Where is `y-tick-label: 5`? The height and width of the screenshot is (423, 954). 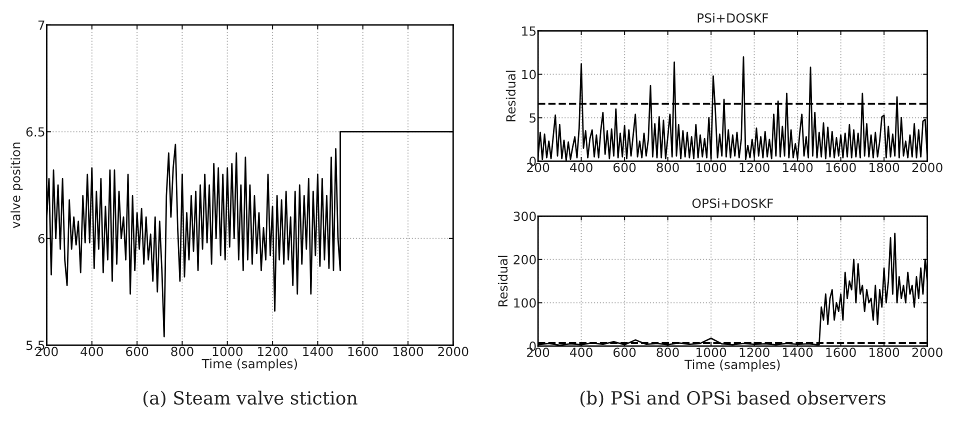
y-tick-label: 5 is located at coordinates (533, 118).